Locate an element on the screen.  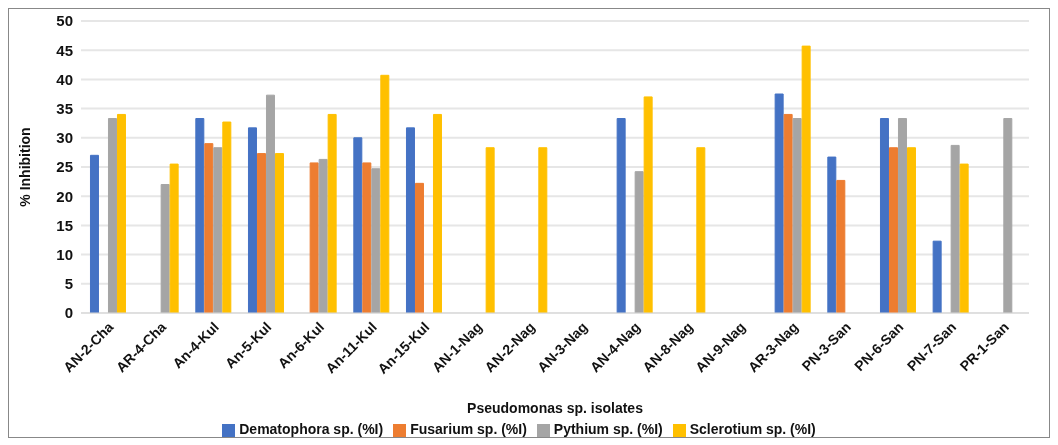
y-tick-label: 20 is located at coordinates (64, 196).